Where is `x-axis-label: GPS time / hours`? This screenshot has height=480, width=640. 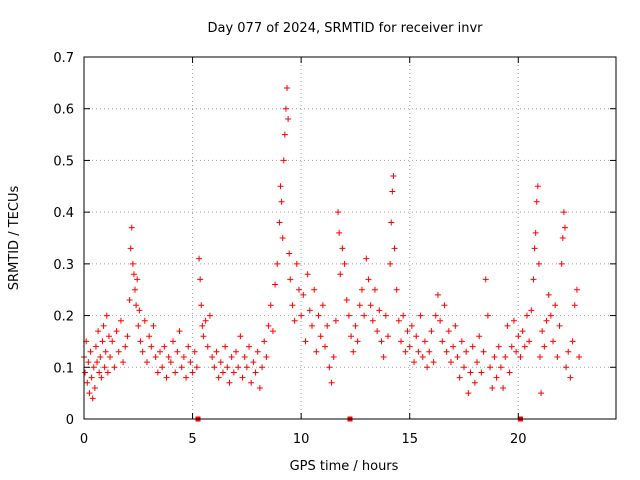
x-axis-label: GPS time / hours is located at coordinates (344, 466).